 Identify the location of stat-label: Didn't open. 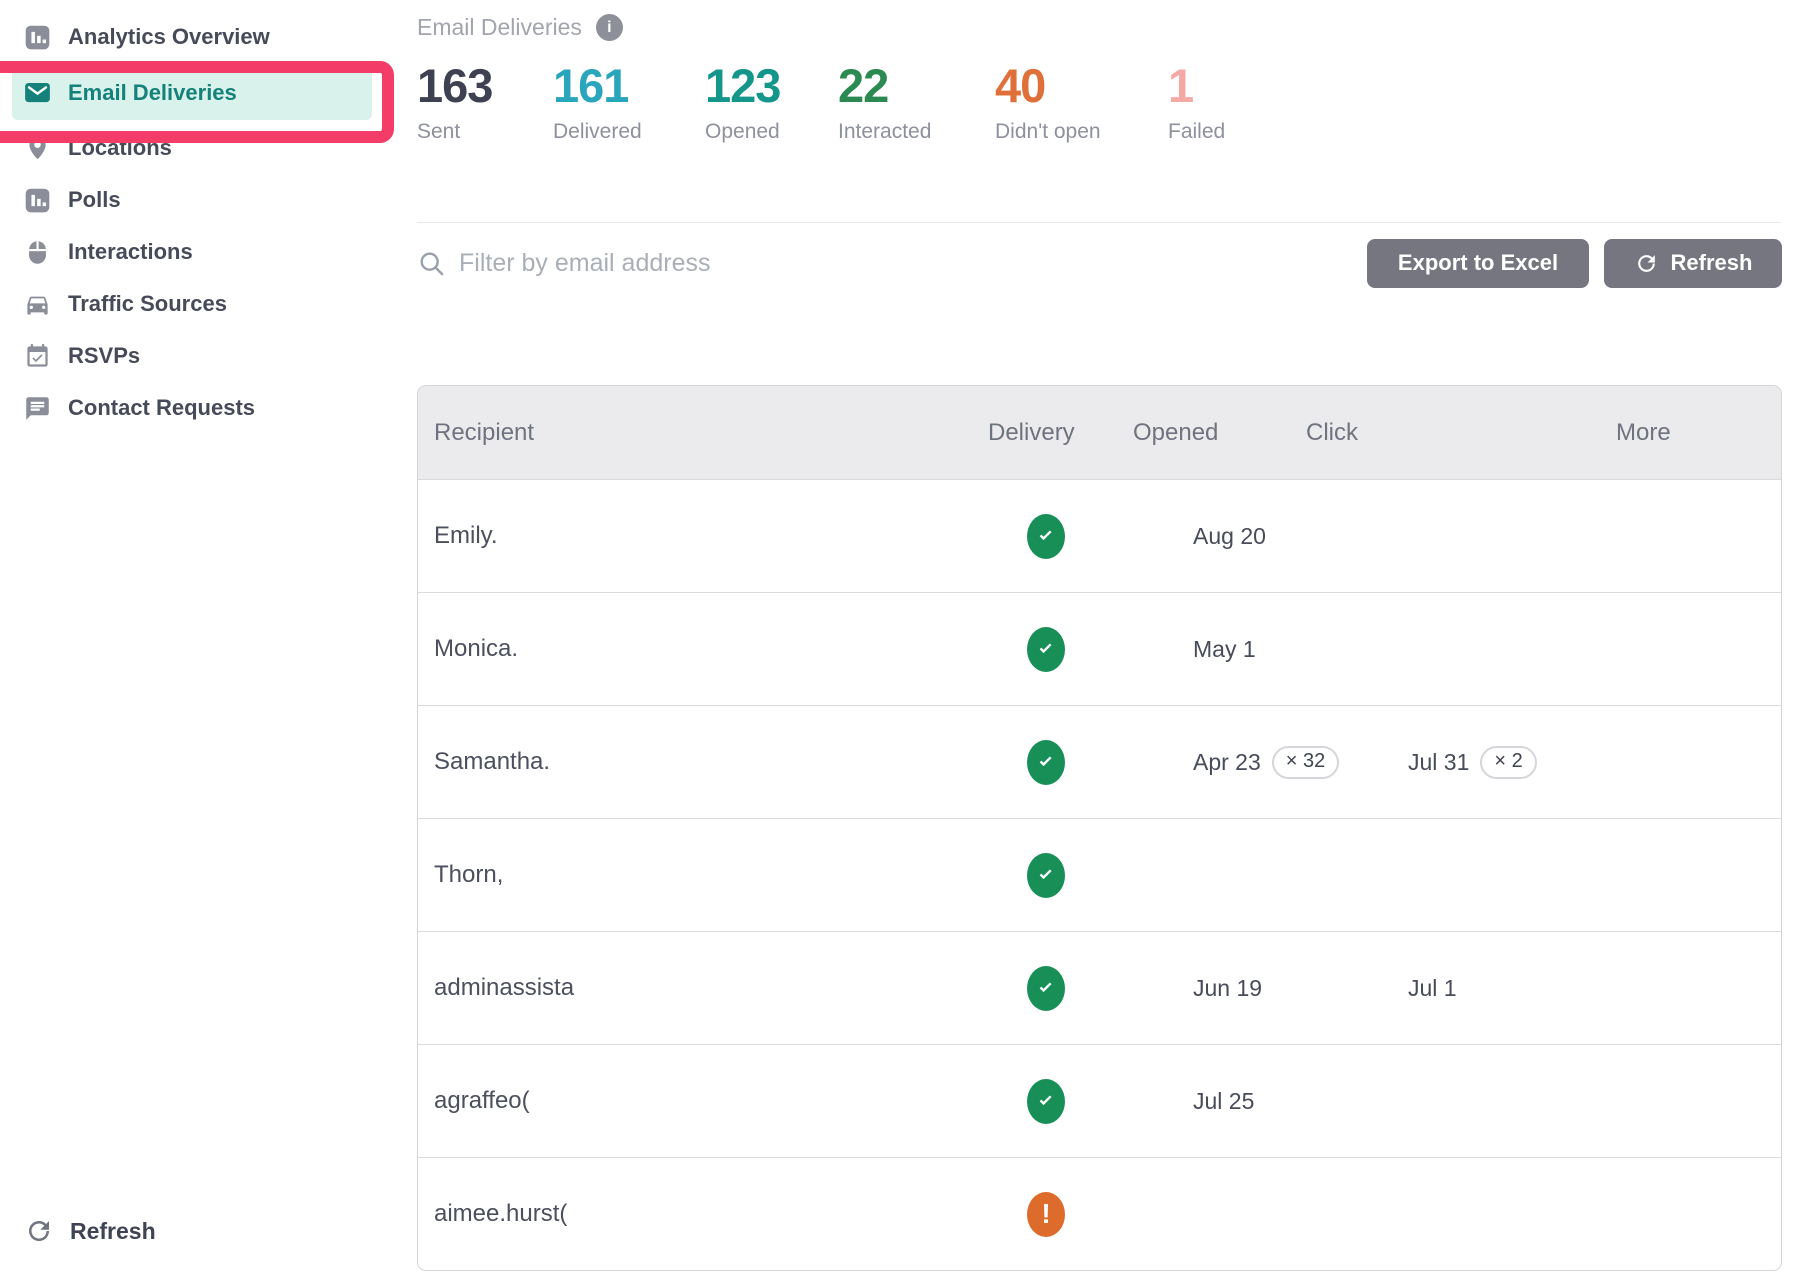
(1048, 131).